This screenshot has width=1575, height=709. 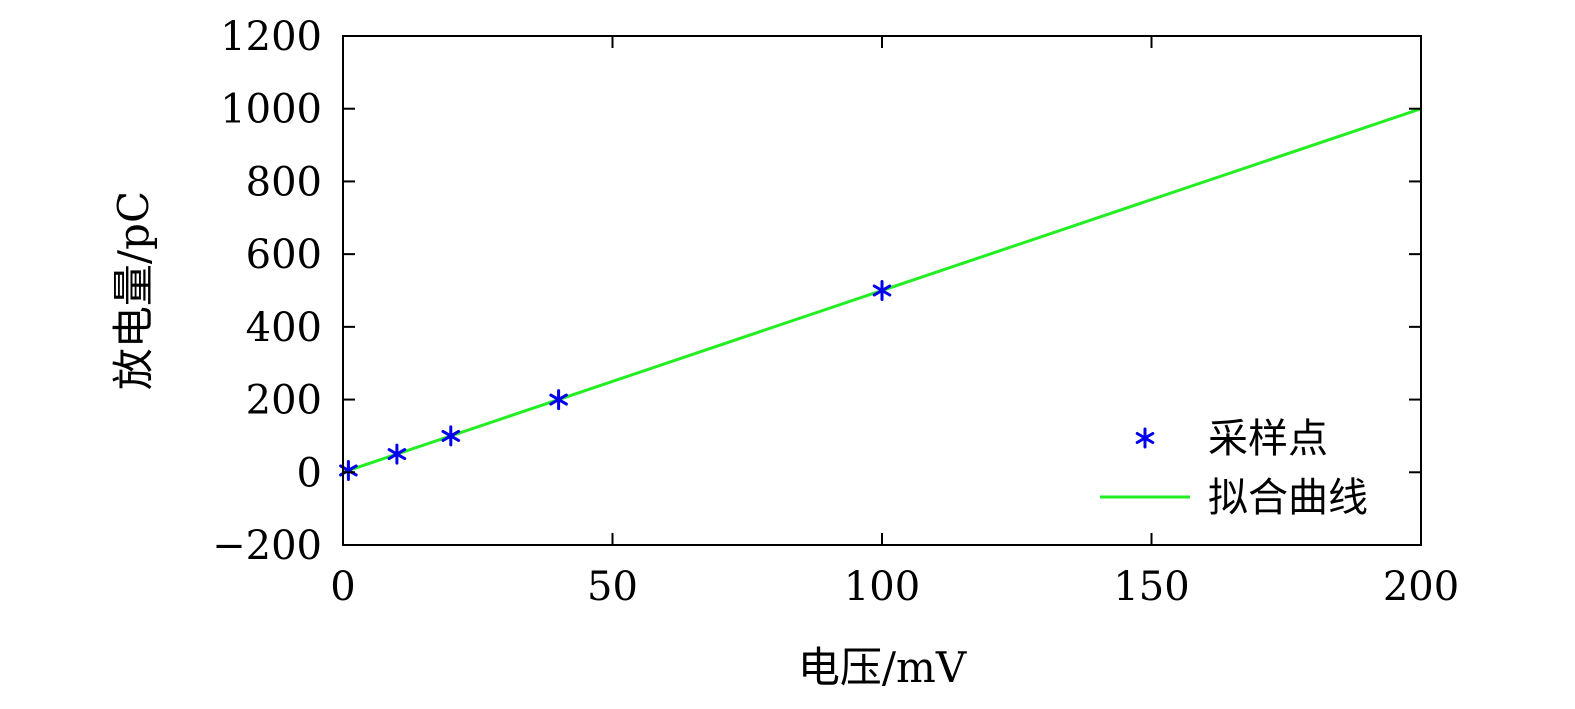 What do you see at coordinates (612, 587) in the screenshot?
I see `x-tick-label: 50` at bounding box center [612, 587].